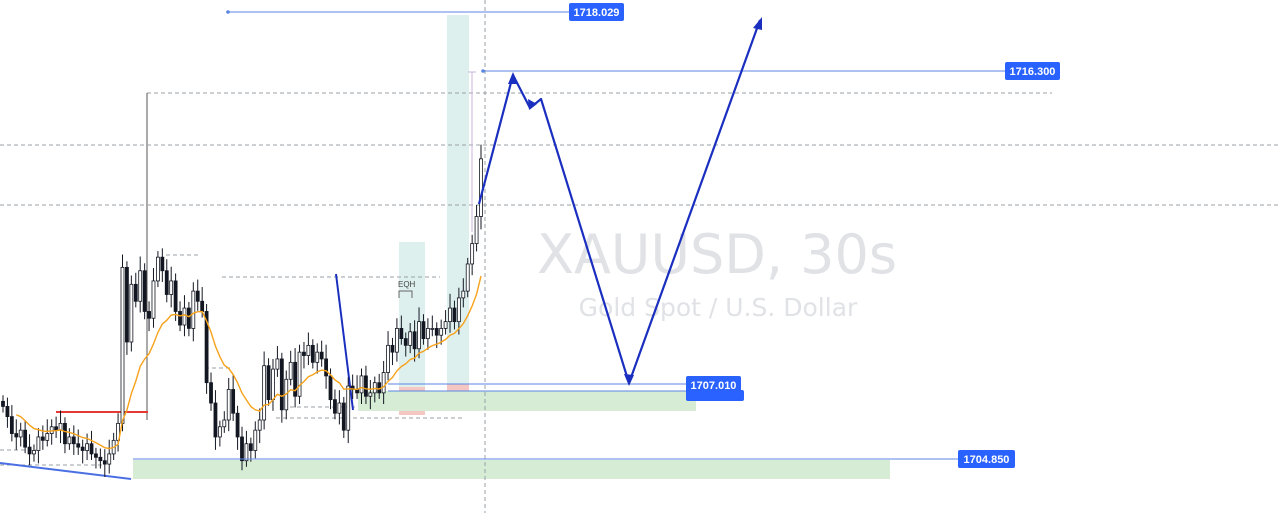 This screenshot has height=513, width=1280. What do you see at coordinates (483, 71) in the screenshot?
I see `level-1716-anchor` at bounding box center [483, 71].